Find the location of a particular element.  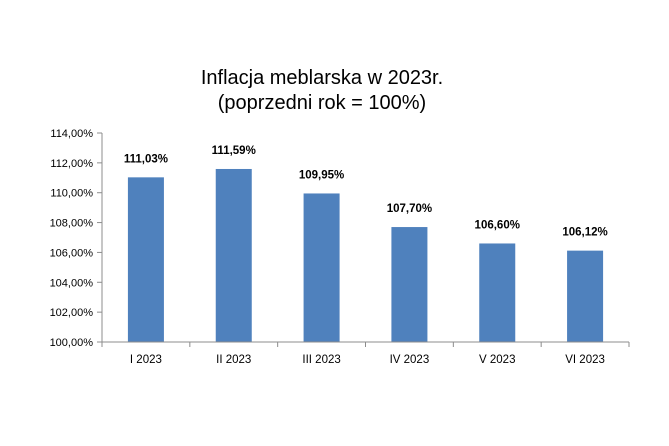

chart-title-line-1: Inflacja meblarska w 2023r. is located at coordinates (322, 78).